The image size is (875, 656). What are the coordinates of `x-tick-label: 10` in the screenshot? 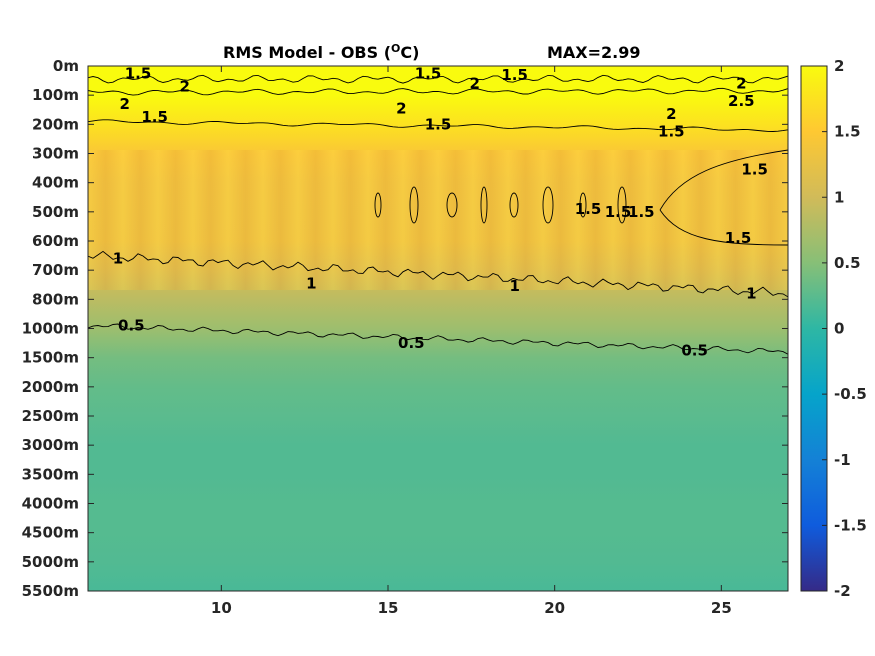 It's located at (221, 608).